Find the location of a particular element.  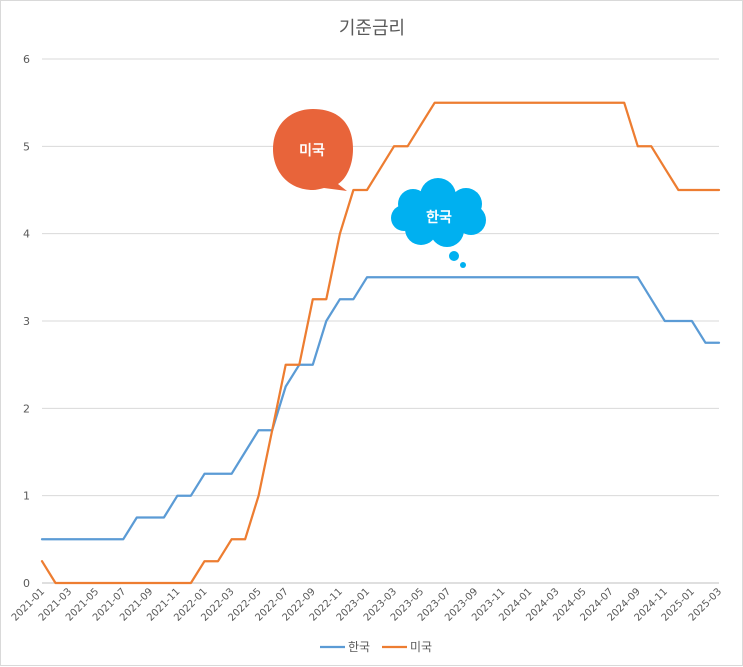

chart-title: 기준금리 is located at coordinates (372, 28).